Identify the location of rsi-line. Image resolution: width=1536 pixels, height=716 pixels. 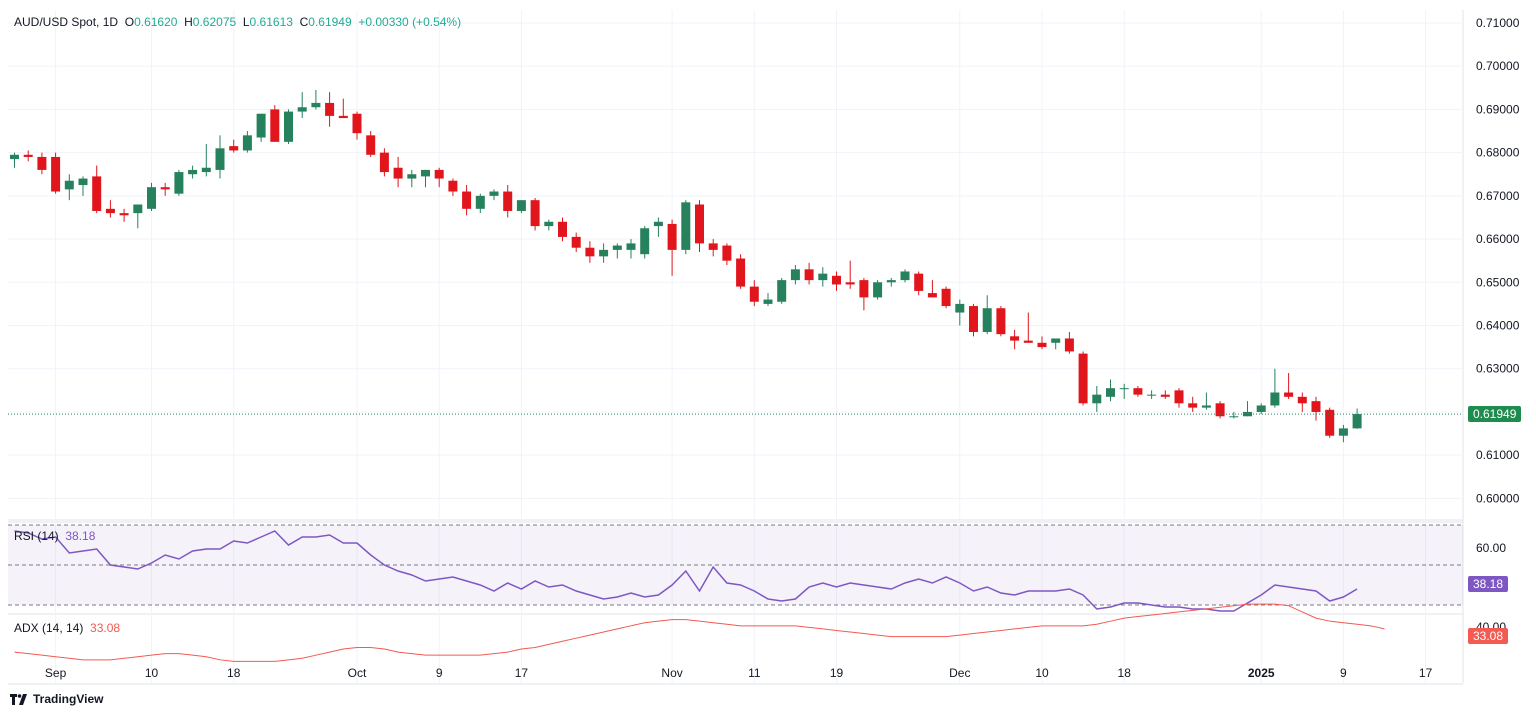
(686, 571).